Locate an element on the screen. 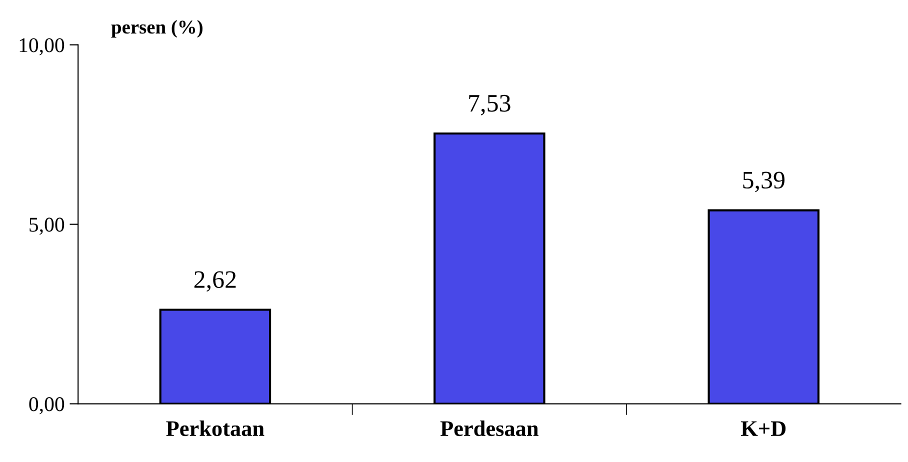 The width and height of the screenshot is (908, 462). y-tick-label: 5,00 is located at coordinates (47, 226).